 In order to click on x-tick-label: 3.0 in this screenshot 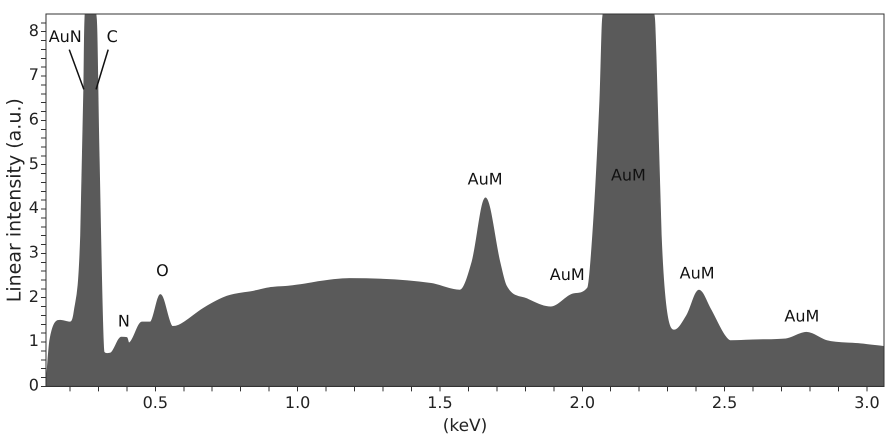, I will do `click(867, 402)`.